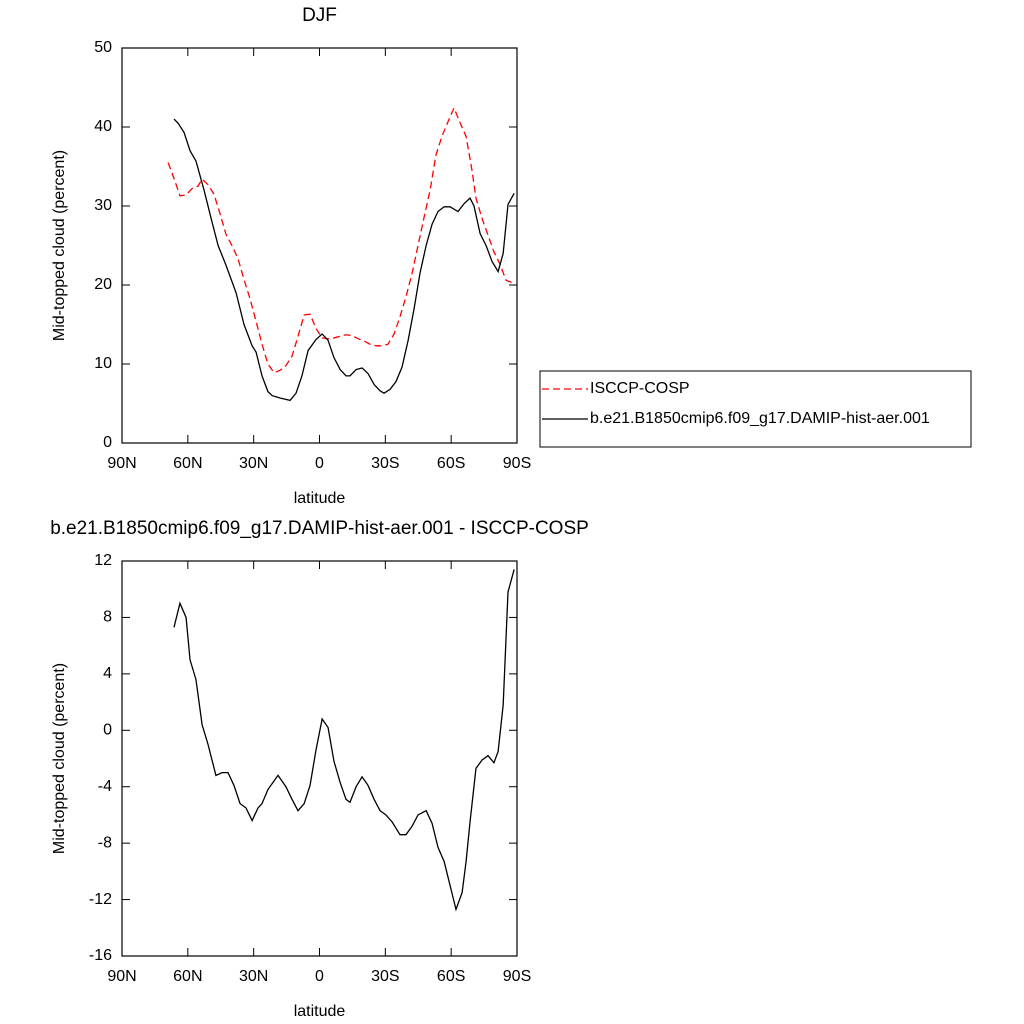 The height and width of the screenshot is (1024, 1024). I want to click on y-tick-label: 40, so click(103, 126).